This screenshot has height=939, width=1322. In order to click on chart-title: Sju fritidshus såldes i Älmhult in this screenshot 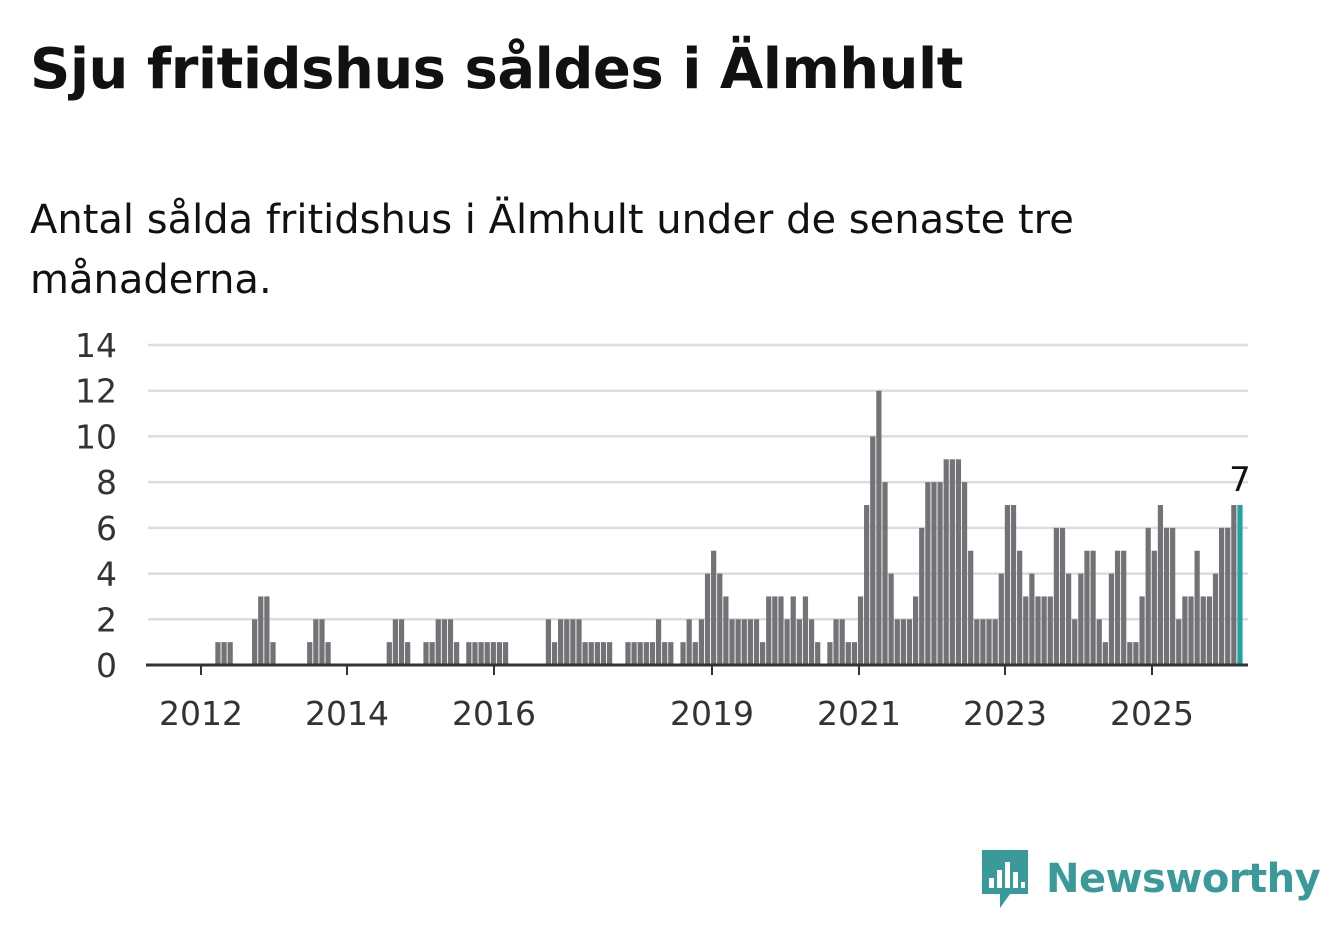, I will do `click(497, 69)`.